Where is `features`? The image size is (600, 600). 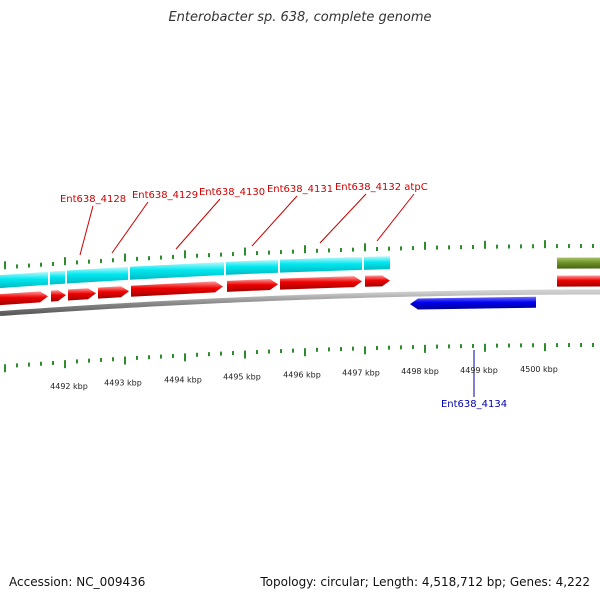
features is located at coordinates (300, 283).